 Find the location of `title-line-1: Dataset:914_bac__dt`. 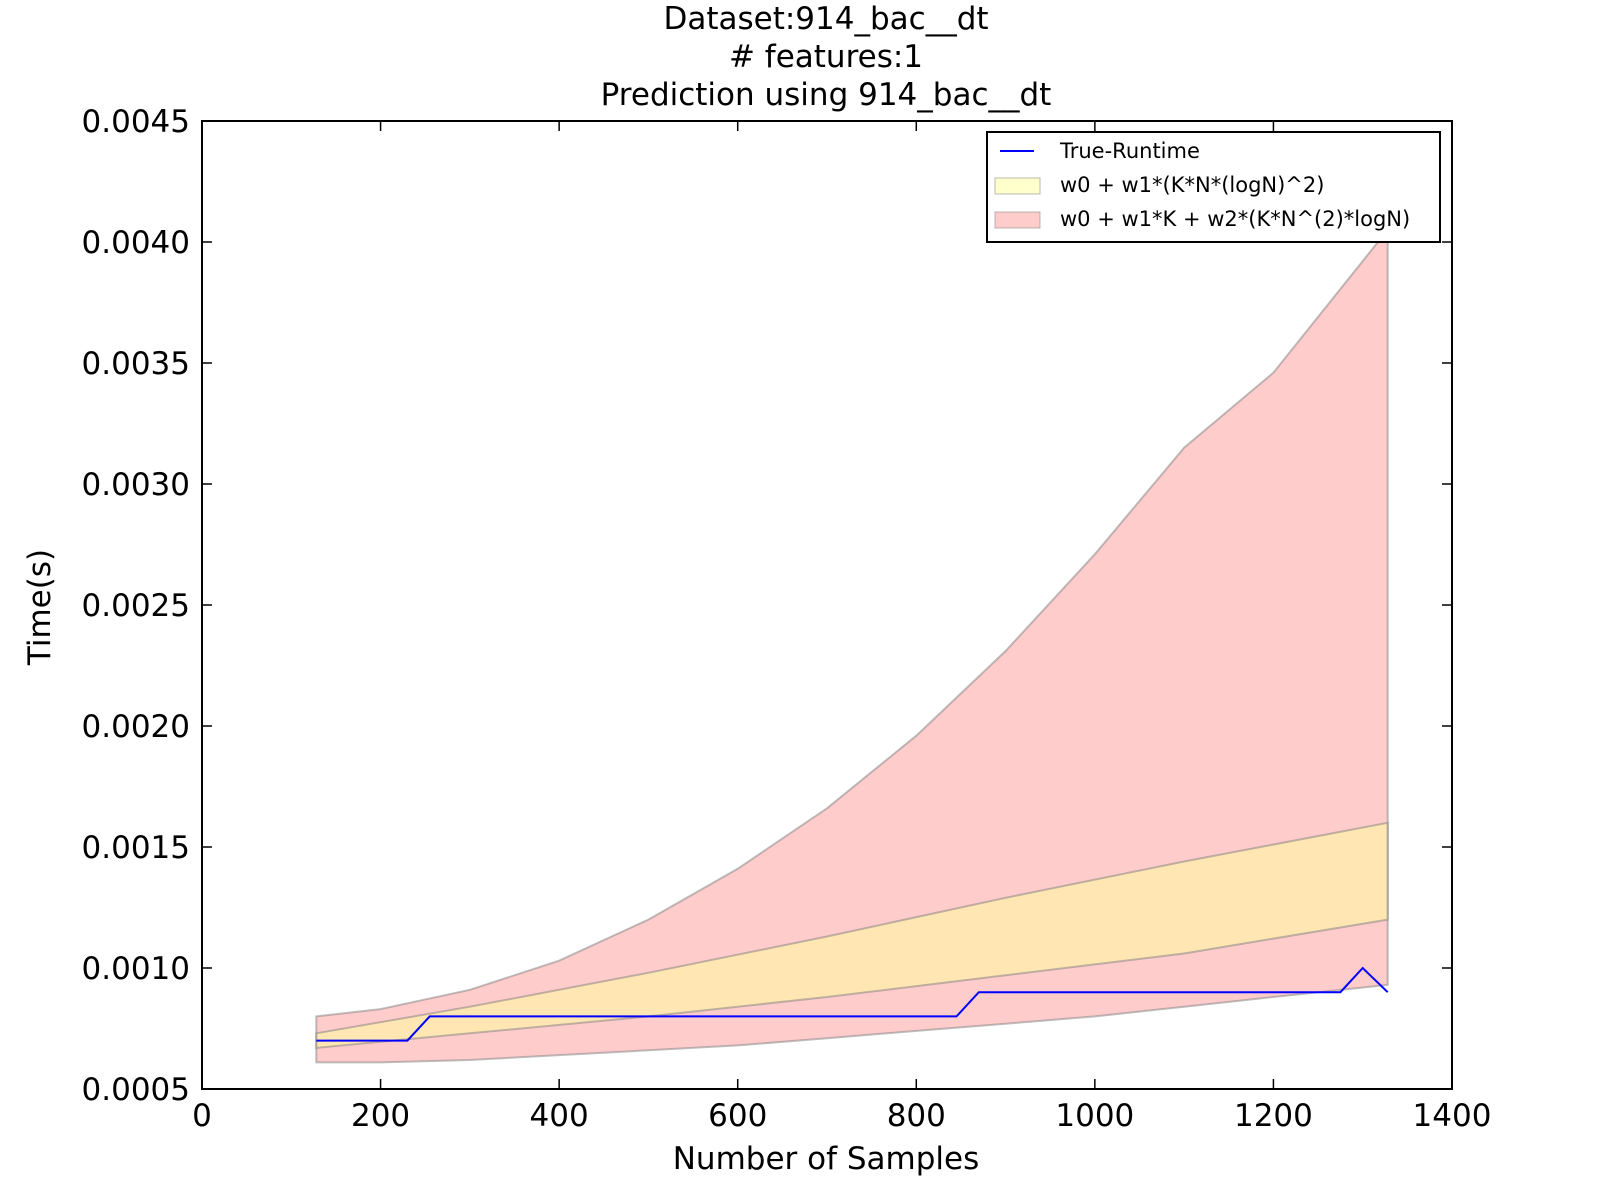

title-line-1: Dataset:914_bac__dt is located at coordinates (825, 19).